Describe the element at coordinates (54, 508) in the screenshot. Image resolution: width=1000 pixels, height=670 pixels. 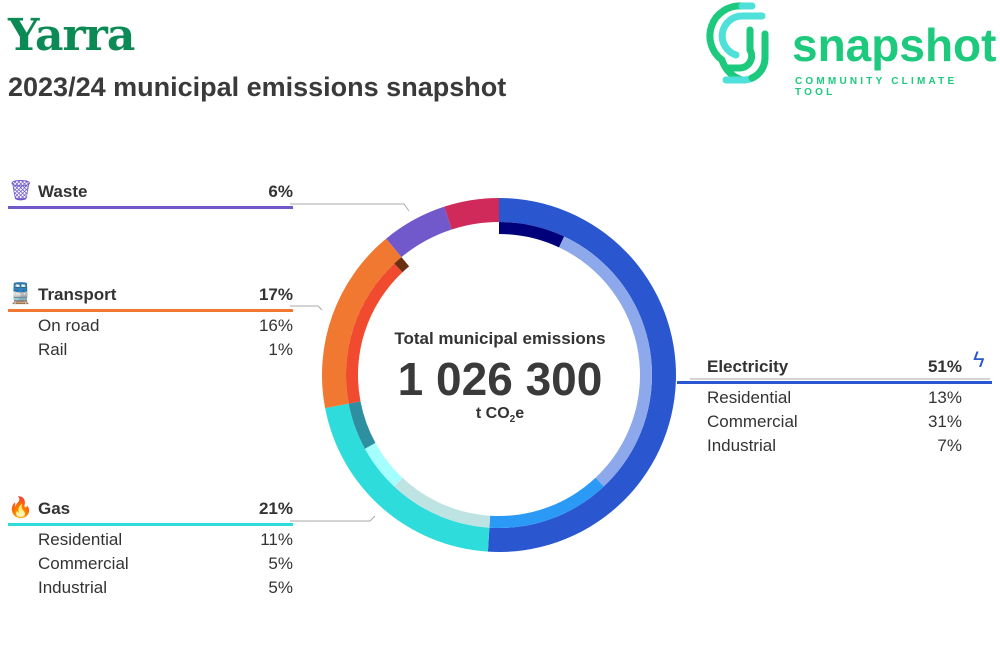
I see `legend-name: Gas` at that location.